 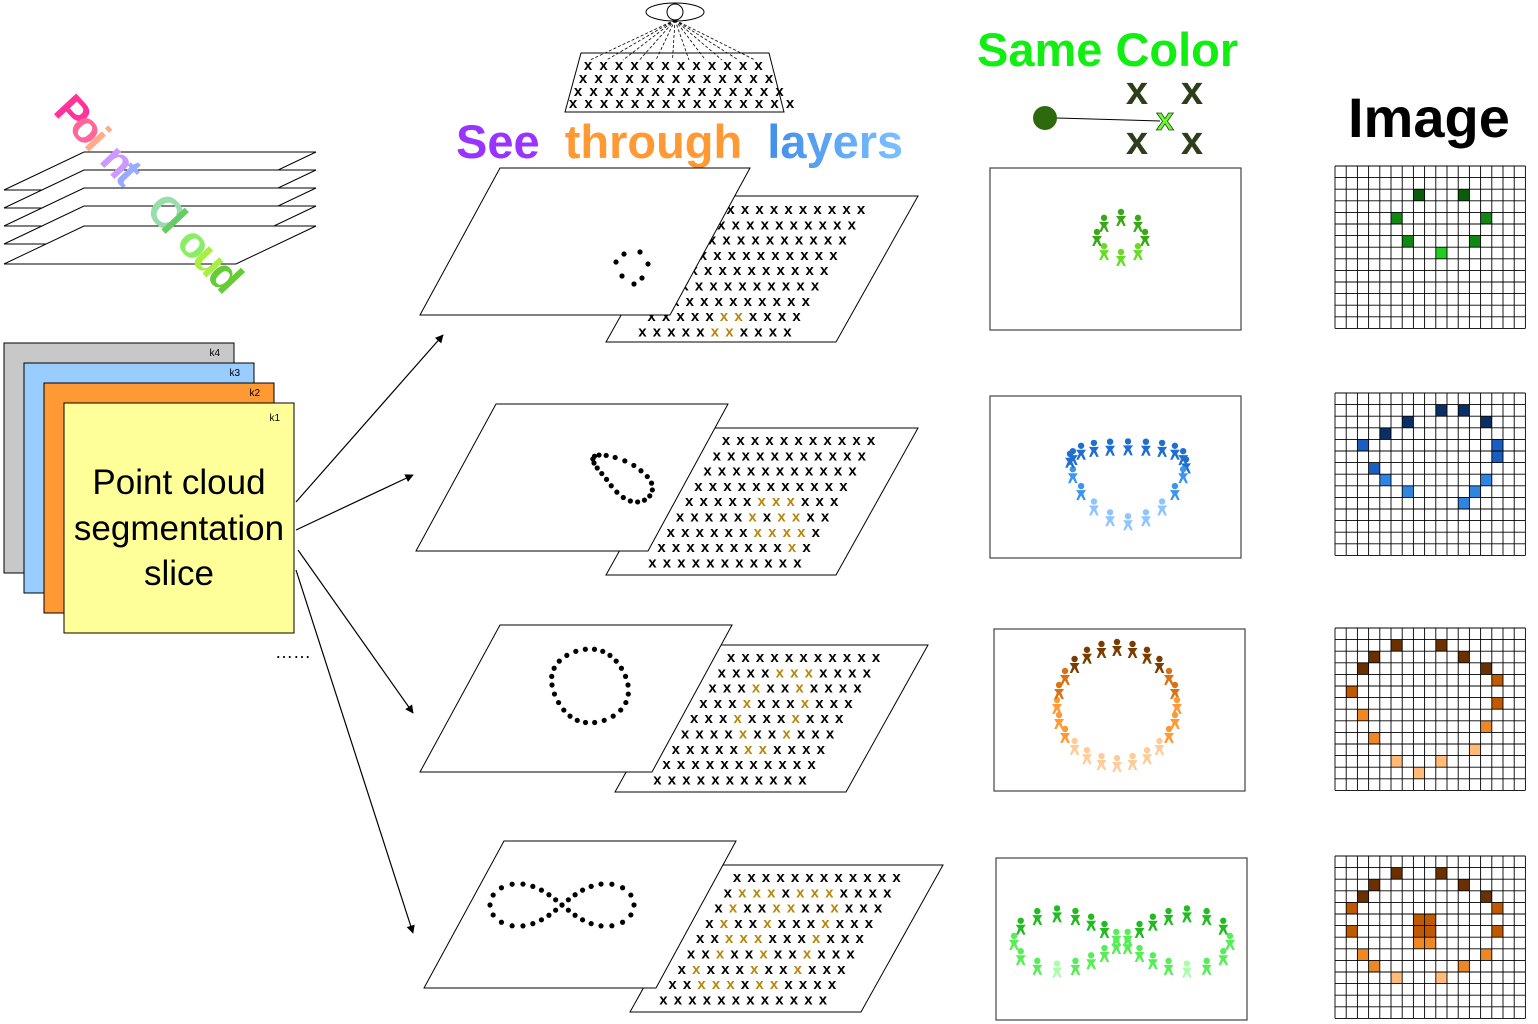 I want to click on image-grids, so click(x=1430, y=592).